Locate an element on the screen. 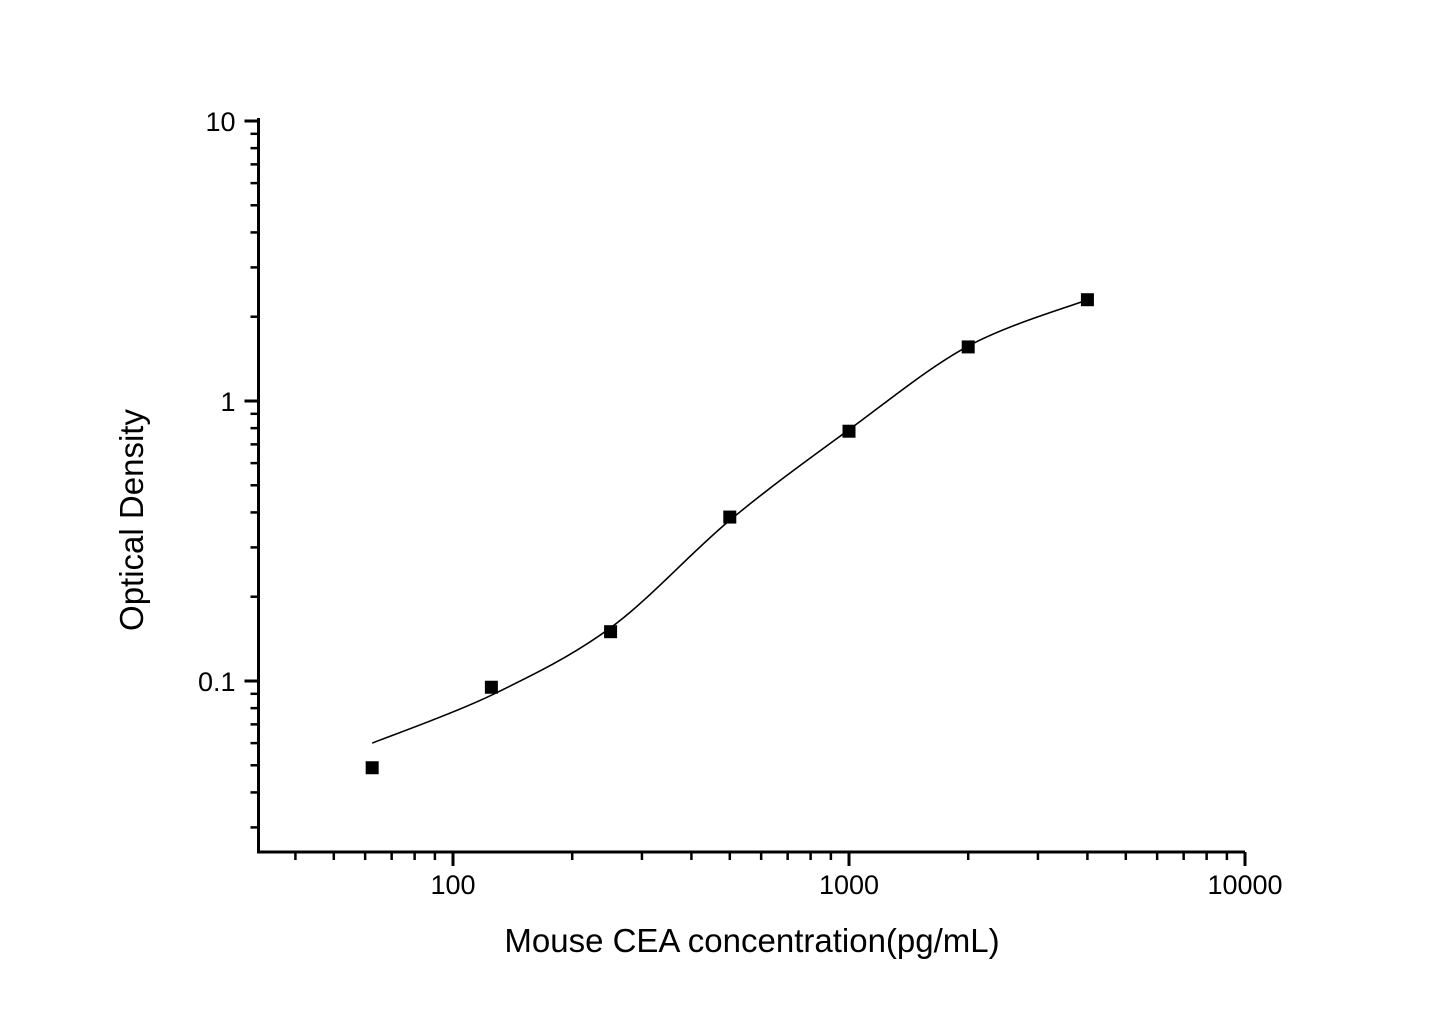 The height and width of the screenshot is (1021, 1445). x-axis-major-ticks is located at coordinates (849, 859).